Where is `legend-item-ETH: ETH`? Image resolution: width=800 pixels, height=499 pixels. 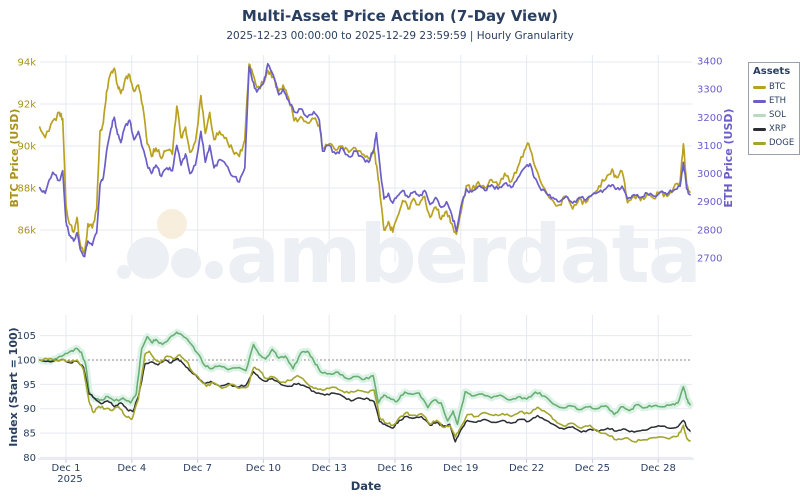 legend-item-ETH: ETH is located at coordinates (775, 101).